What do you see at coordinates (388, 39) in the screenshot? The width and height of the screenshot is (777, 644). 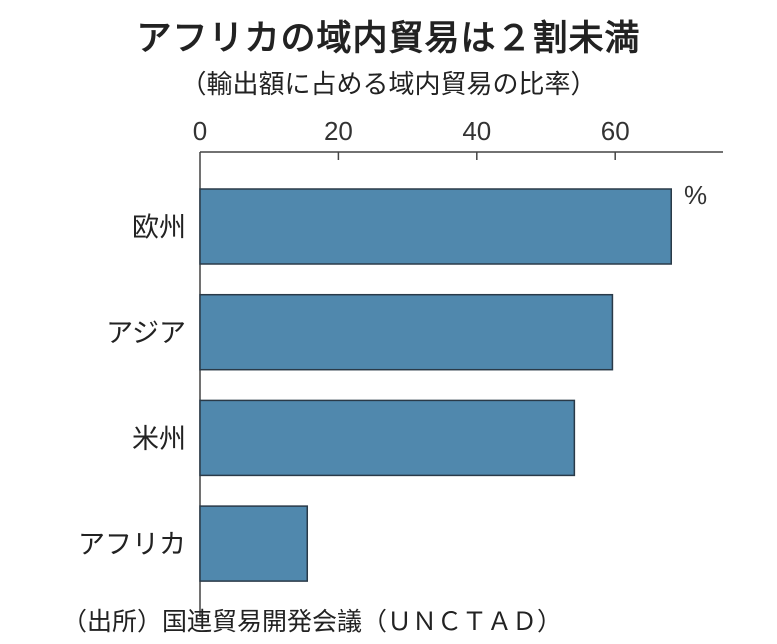 I see `chart-title: アフリカの域内貿易は２割未満` at bounding box center [388, 39].